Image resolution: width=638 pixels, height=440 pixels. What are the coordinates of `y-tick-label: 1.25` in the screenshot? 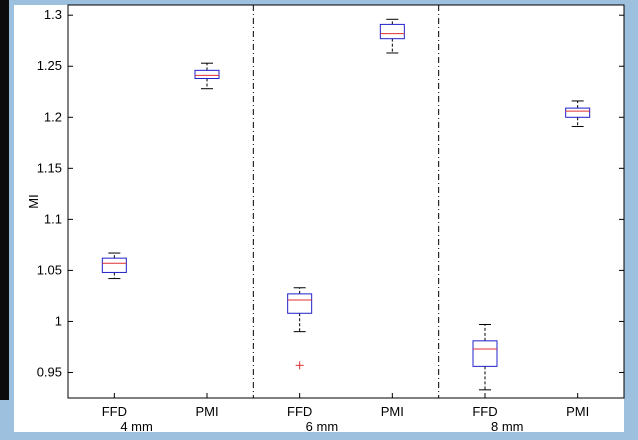 It's located at (49, 65).